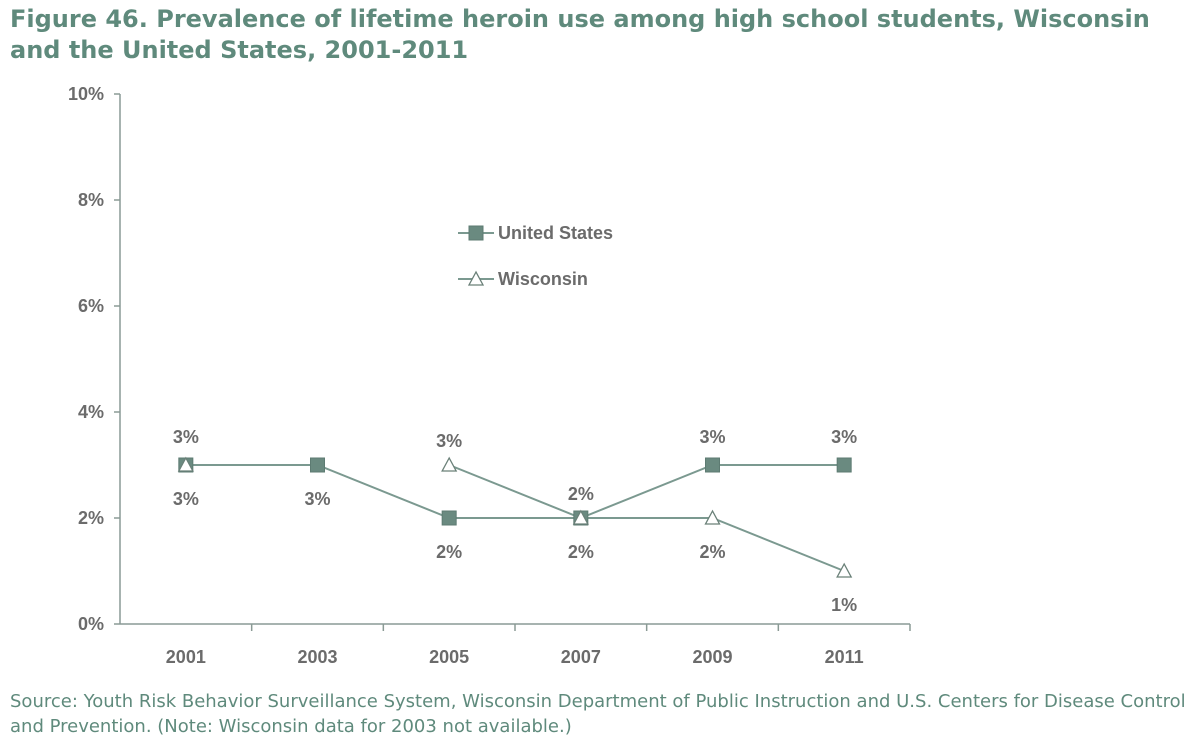  Describe the element at coordinates (538, 645) in the screenshot. I see `x-axis-ticks: 2001 2003 2005 2007 2009 2011` at that location.